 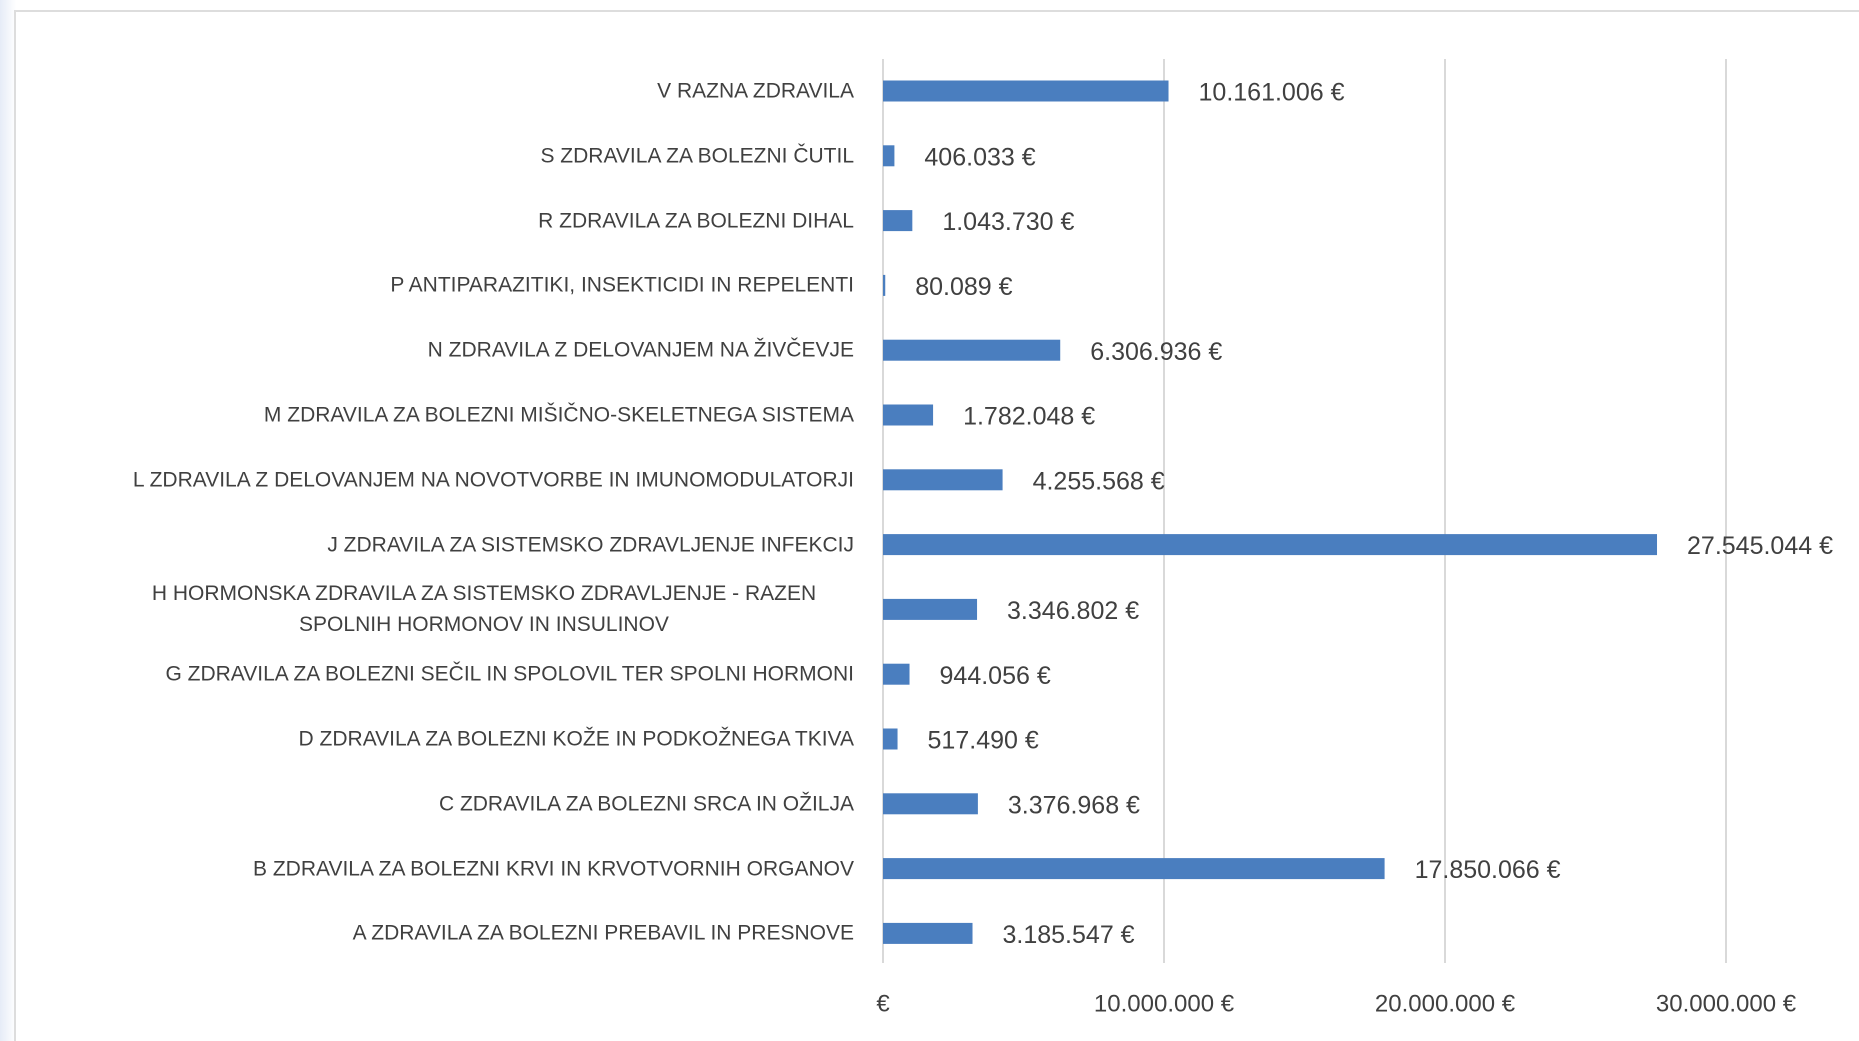 I want to click on value-label: 1.782.048 €, so click(x=1029, y=417).